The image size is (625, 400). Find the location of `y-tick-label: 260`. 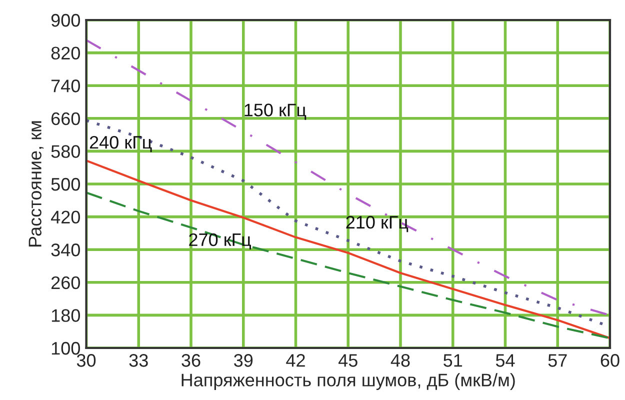

y-tick-label: 260 is located at coordinates (65, 283).